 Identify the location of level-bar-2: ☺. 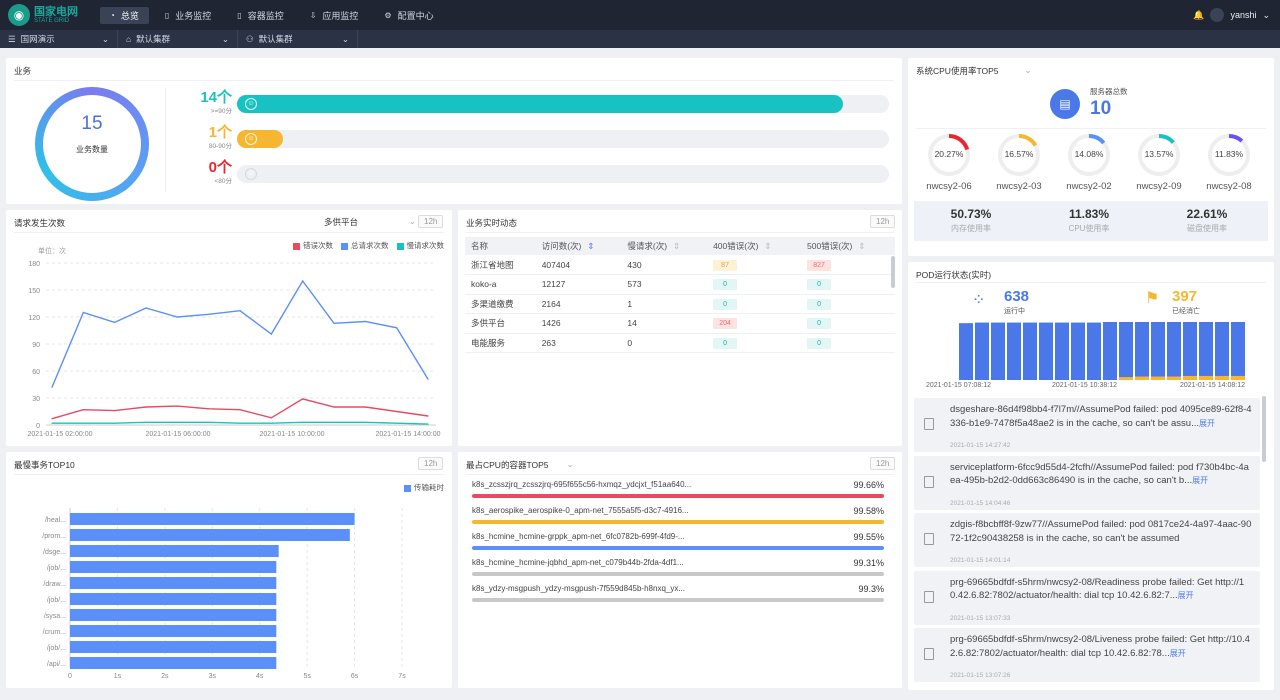
(563, 174).